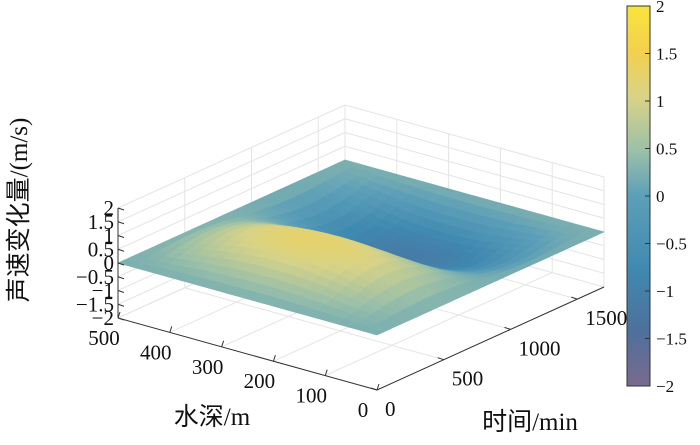 The image size is (700, 445). I want to click on colorbar-tick-label: −1, so click(665, 291).